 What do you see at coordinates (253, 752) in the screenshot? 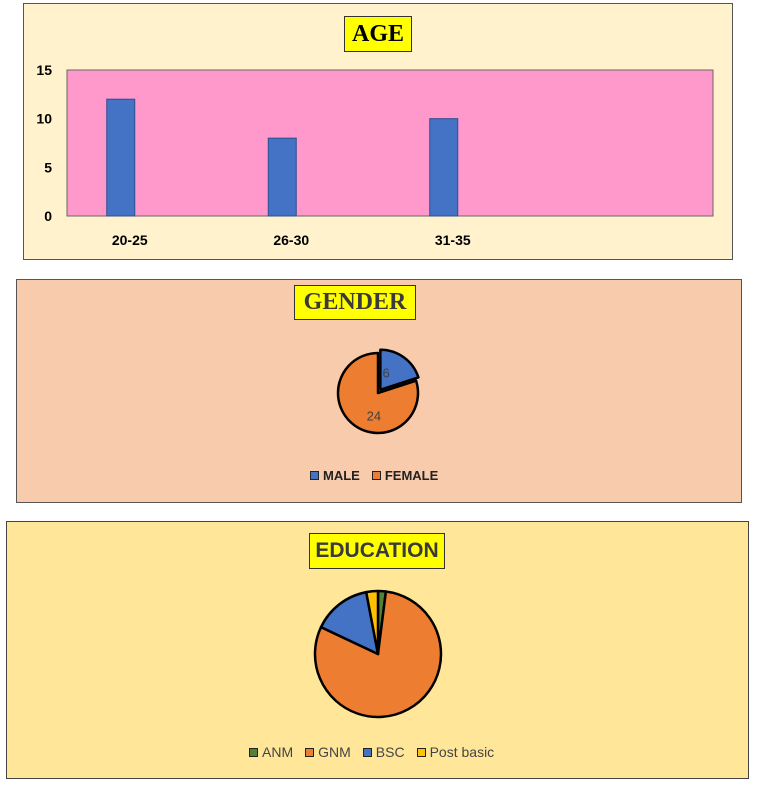
I see `legend-swatch-anm` at bounding box center [253, 752].